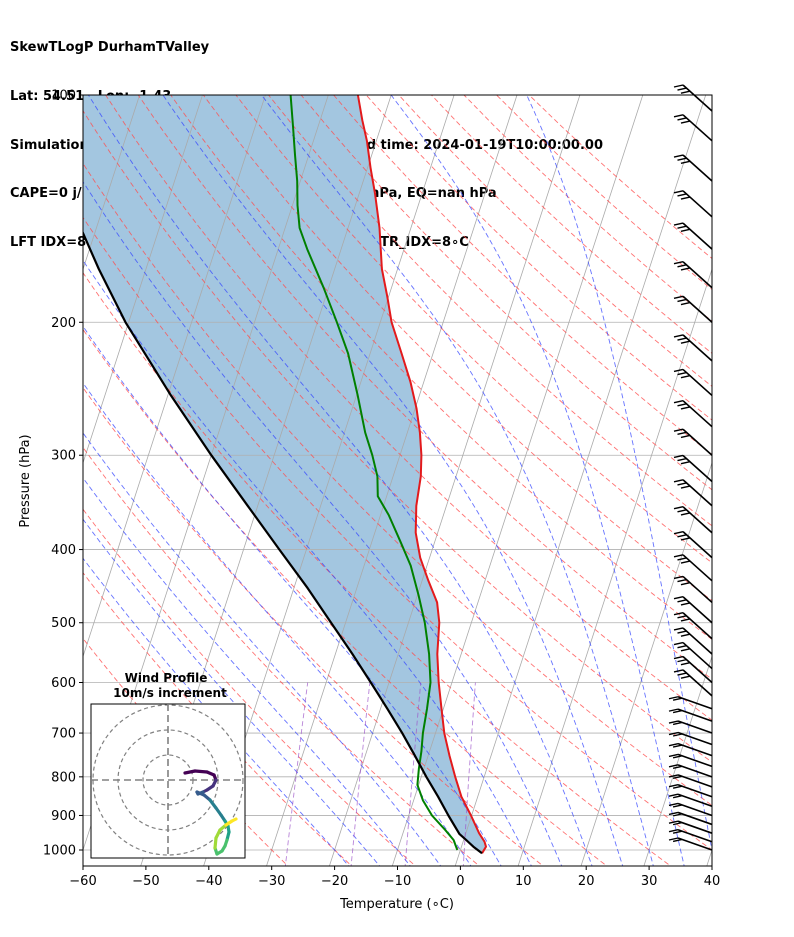  I want to click on y-tick-label: 600, so click(63, 683).